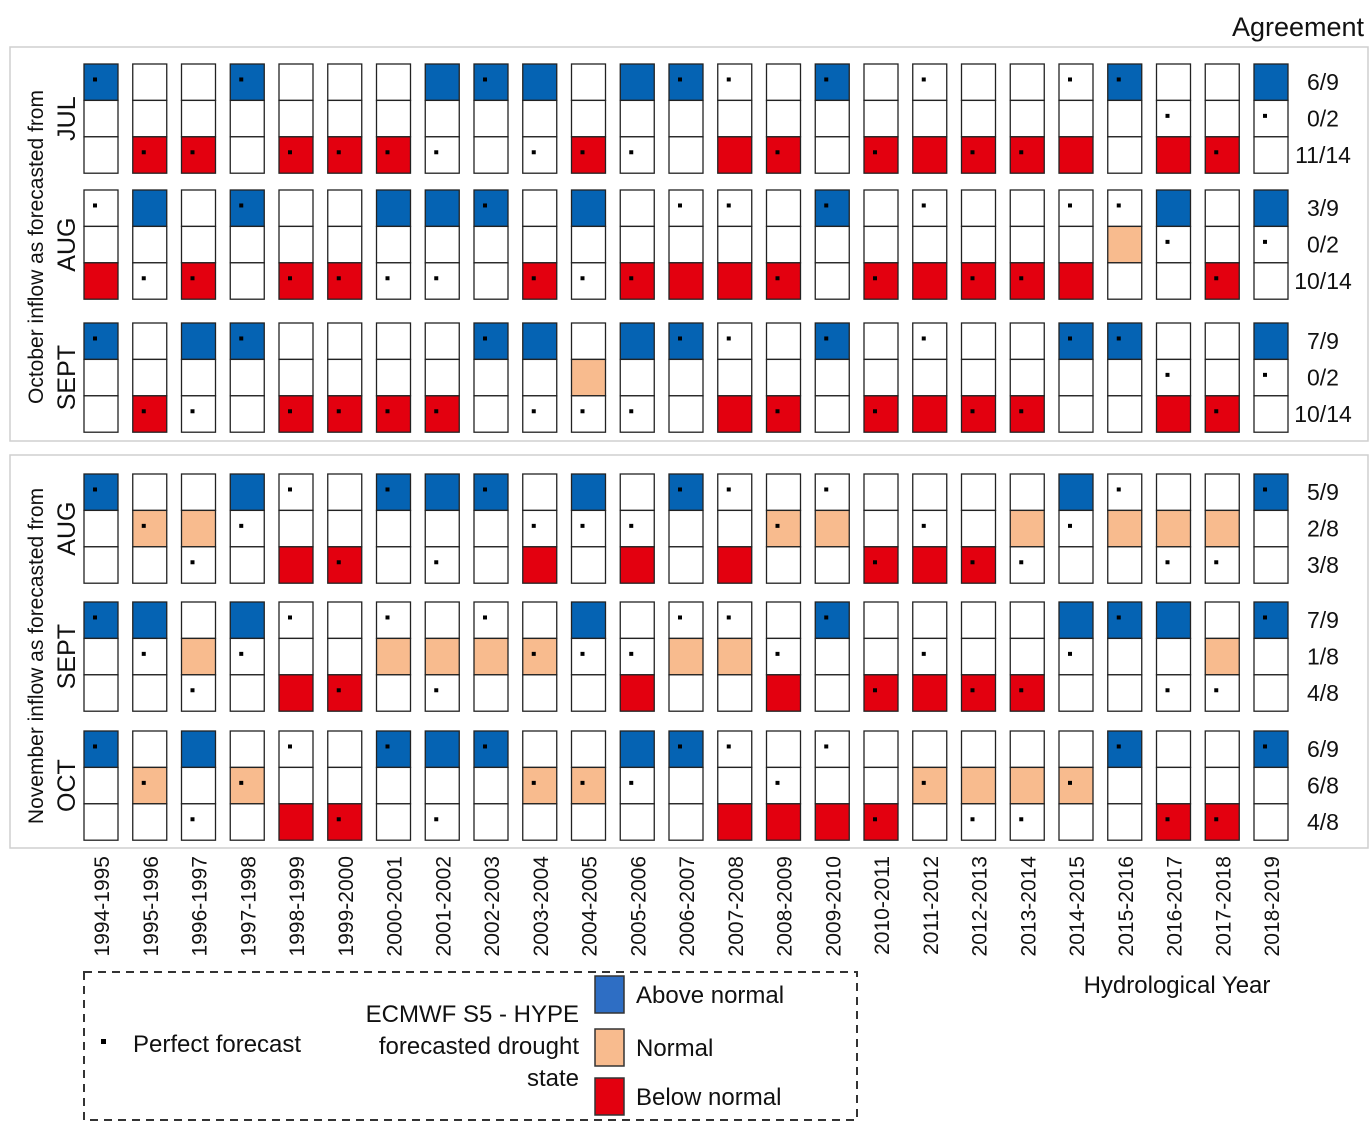  Describe the element at coordinates (1222, 492) in the screenshot. I see `cell-p2-aug-2017-2018-above-normal` at that location.